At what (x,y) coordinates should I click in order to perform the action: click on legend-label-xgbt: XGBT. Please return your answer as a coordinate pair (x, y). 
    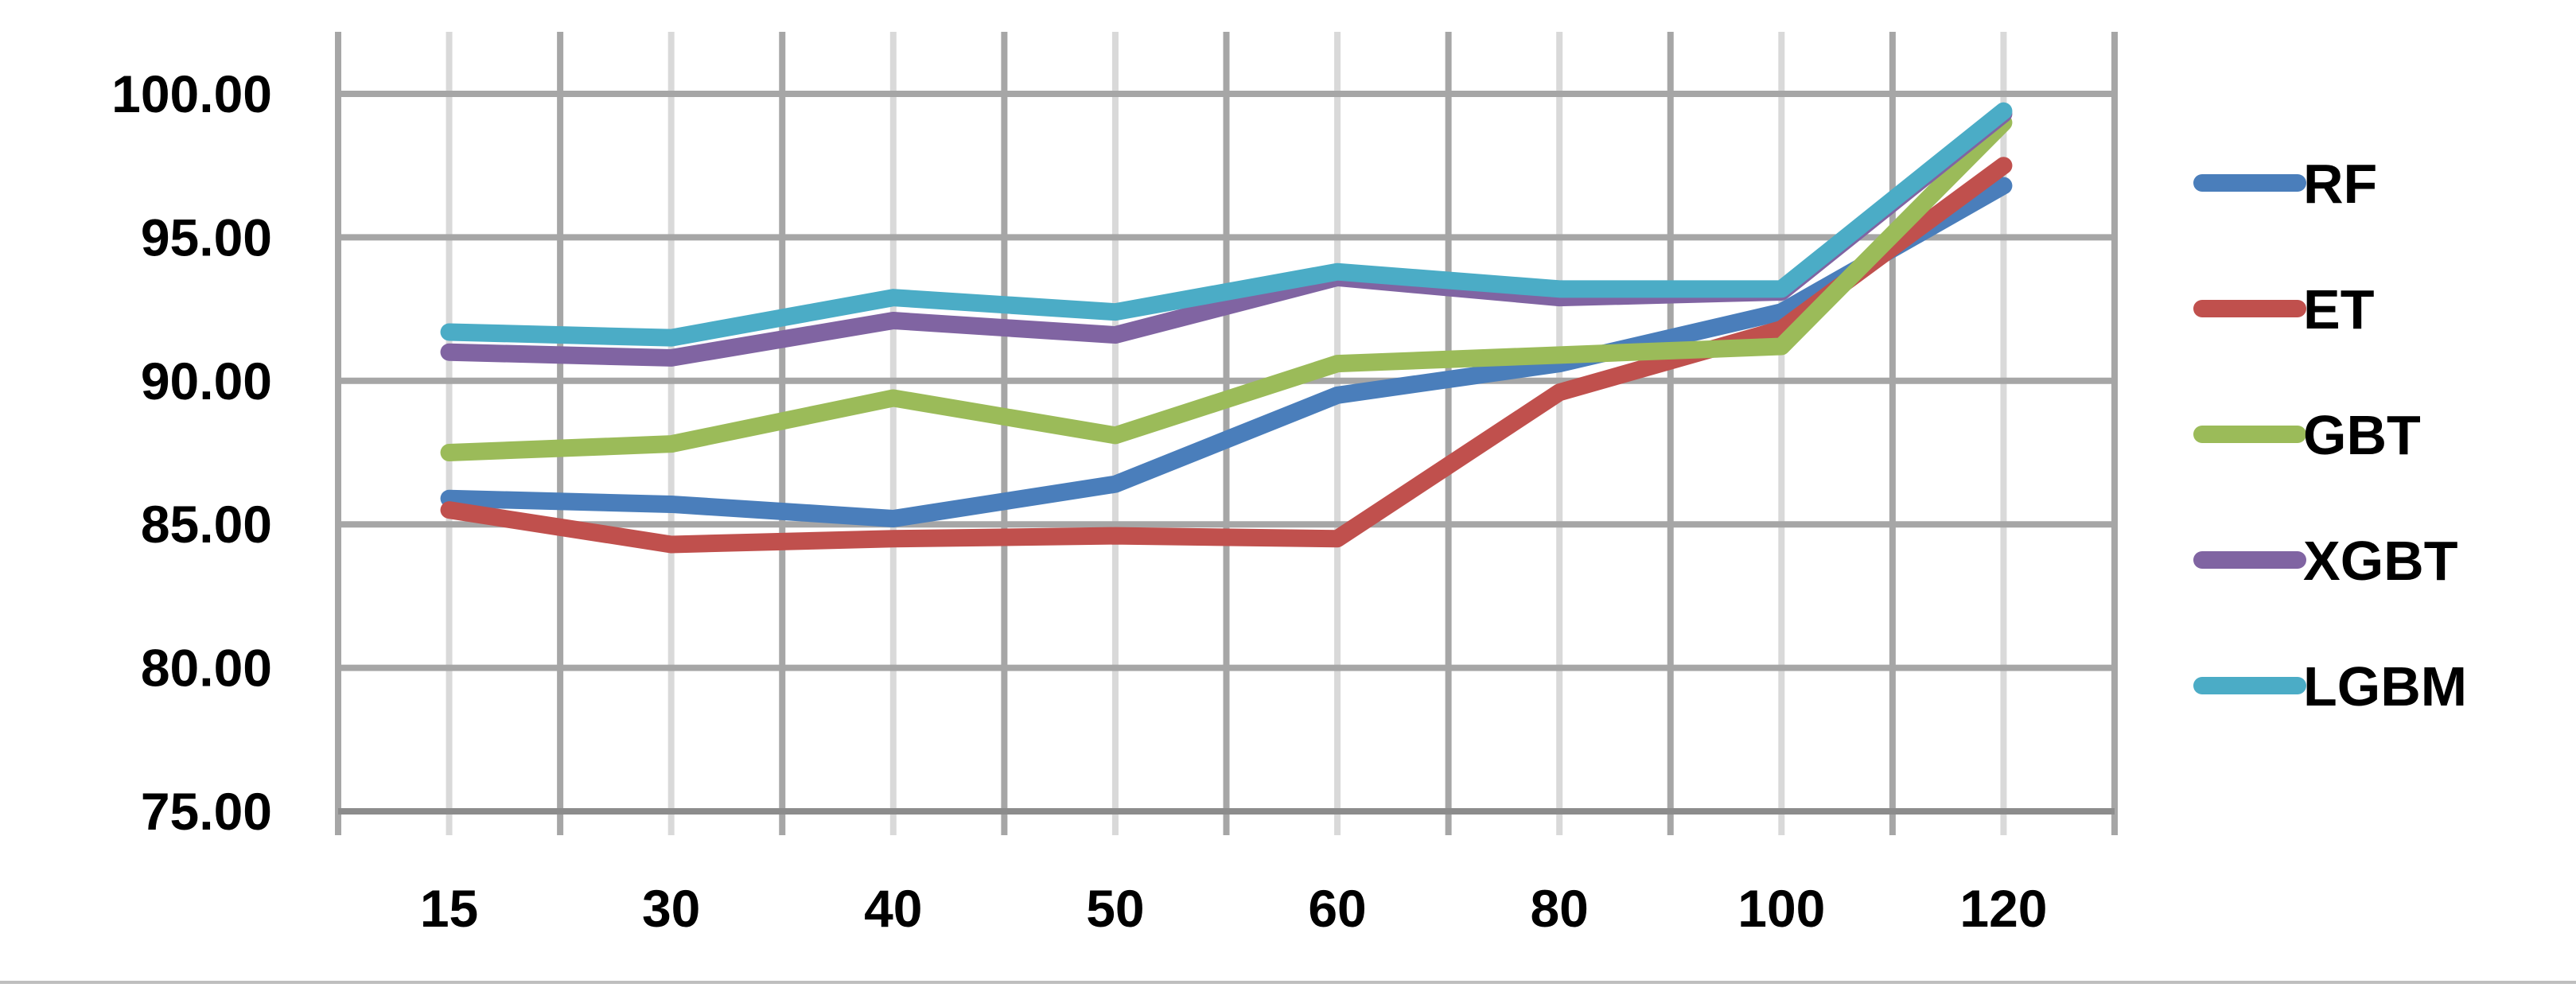
    Looking at the image, I should click on (2380, 561).